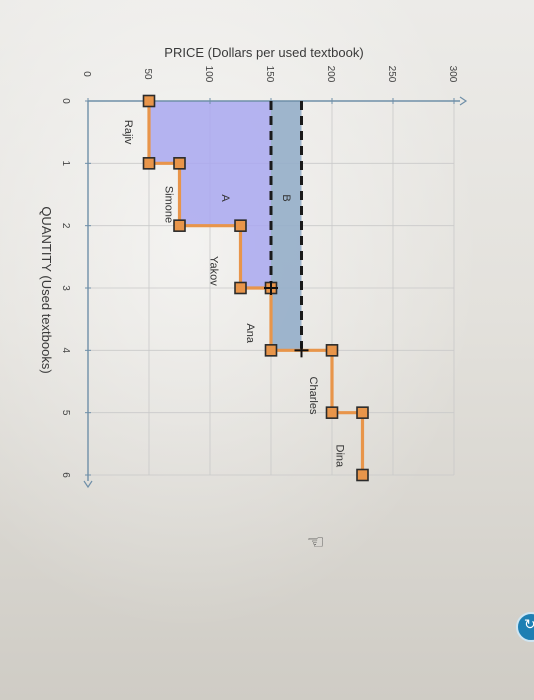 Image resolution: width=534 pixels, height=700 pixels. What do you see at coordinates (86, 74) in the screenshot?
I see `price-tick-0: 0` at bounding box center [86, 74].